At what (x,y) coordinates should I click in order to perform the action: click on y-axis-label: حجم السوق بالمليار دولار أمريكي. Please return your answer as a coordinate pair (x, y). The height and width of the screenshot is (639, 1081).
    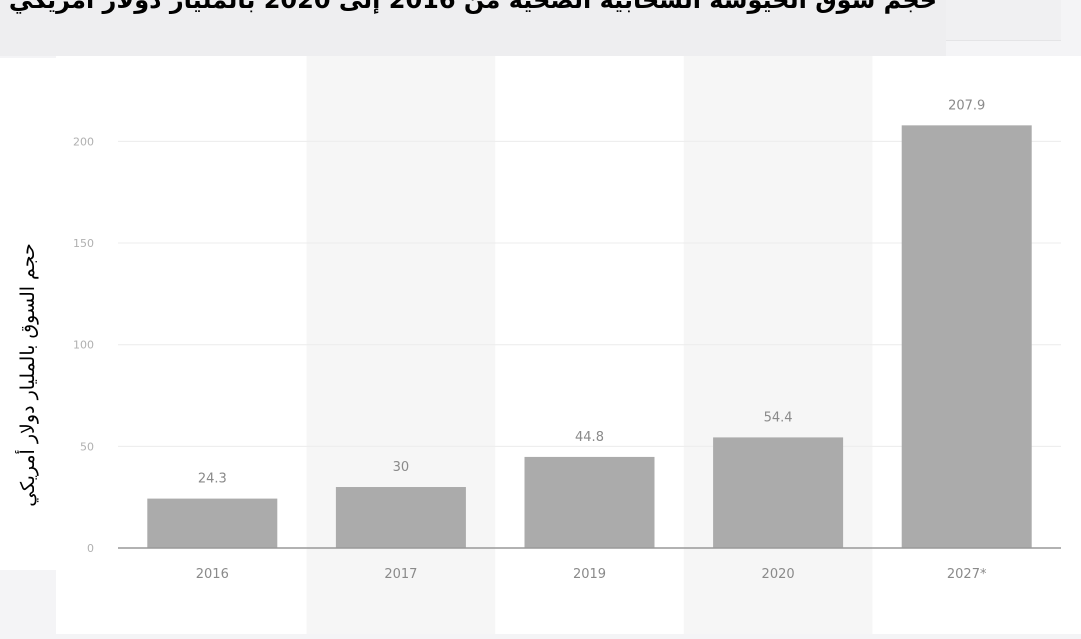
    Looking at the image, I should click on (28, 375).